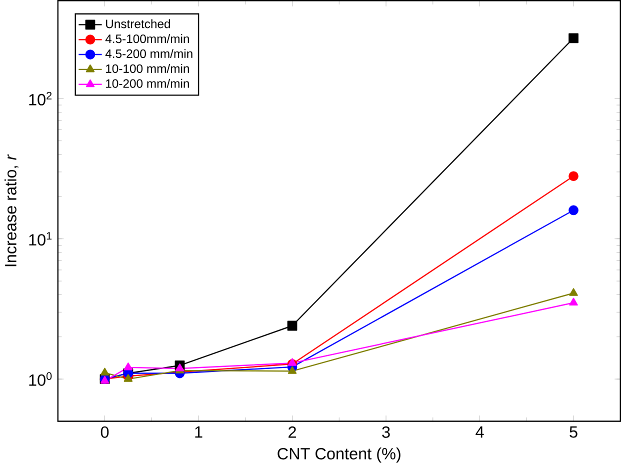 This screenshot has width=621, height=467. Describe the element at coordinates (147, 83) in the screenshot. I see `legend-label: 10-200 mm/min` at that location.